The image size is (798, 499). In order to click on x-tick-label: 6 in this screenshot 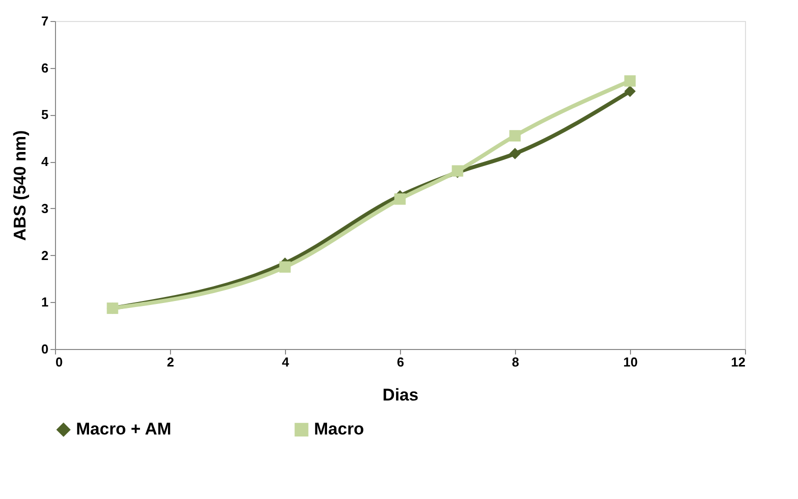, I will do `click(400, 362)`.